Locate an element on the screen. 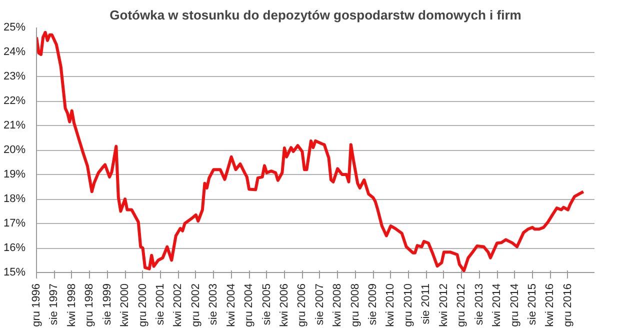 The image size is (624, 329). x-tick-label: sie 2009 is located at coordinates (373, 304).